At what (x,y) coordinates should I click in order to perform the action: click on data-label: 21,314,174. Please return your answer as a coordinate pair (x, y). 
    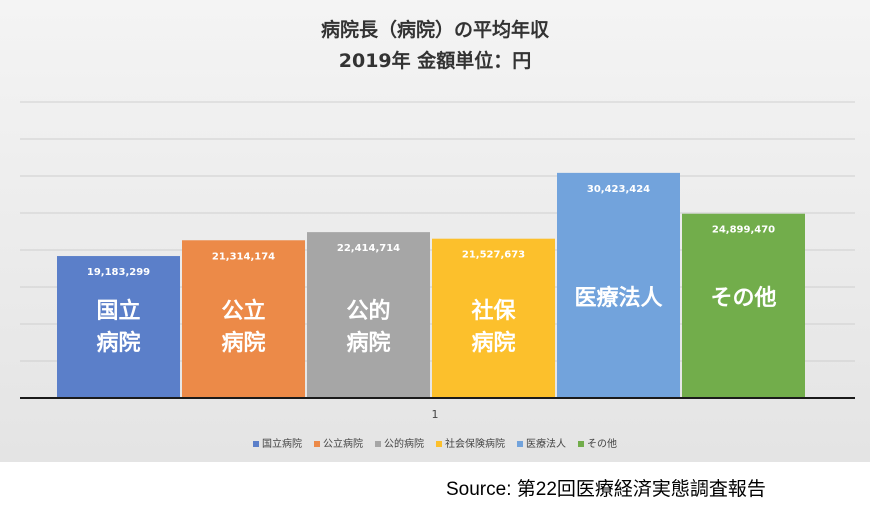
    Looking at the image, I should click on (243, 256).